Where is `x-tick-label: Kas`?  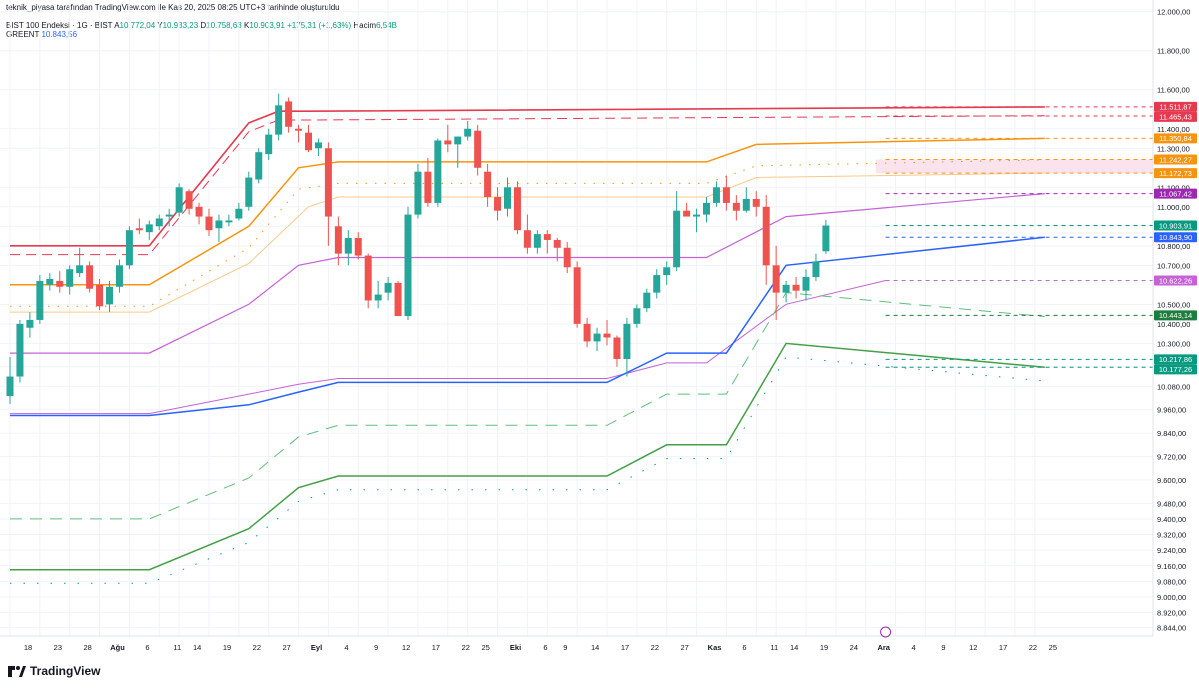
x-tick-label: Kas is located at coordinates (715, 647).